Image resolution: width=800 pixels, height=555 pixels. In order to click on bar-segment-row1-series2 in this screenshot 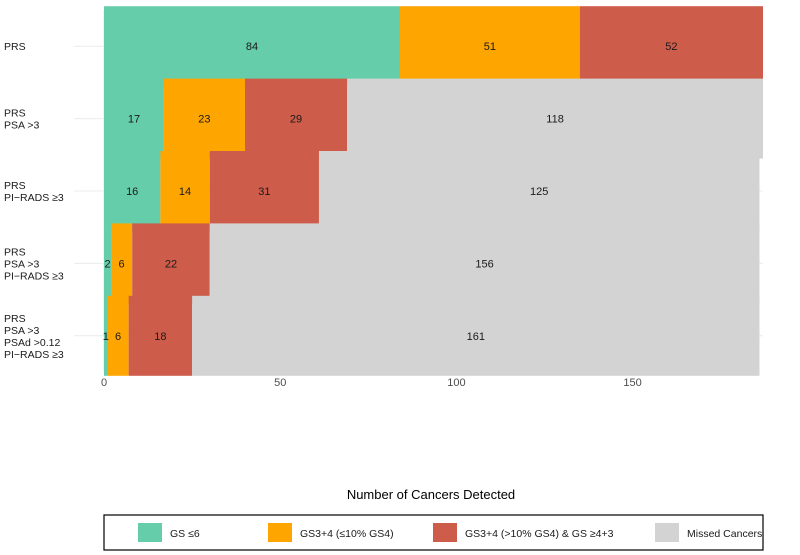, I will do `click(490, 46)`.